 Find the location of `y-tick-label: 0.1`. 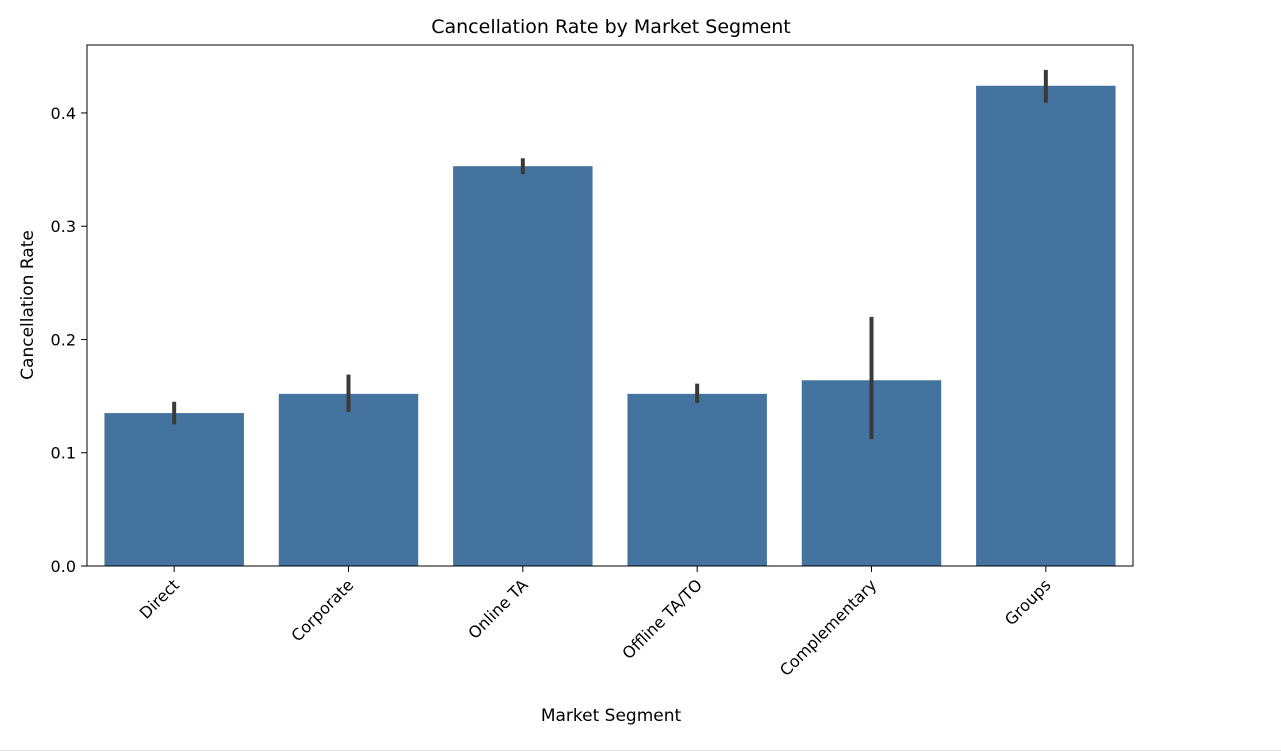

y-tick-label: 0.1 is located at coordinates (63, 453).